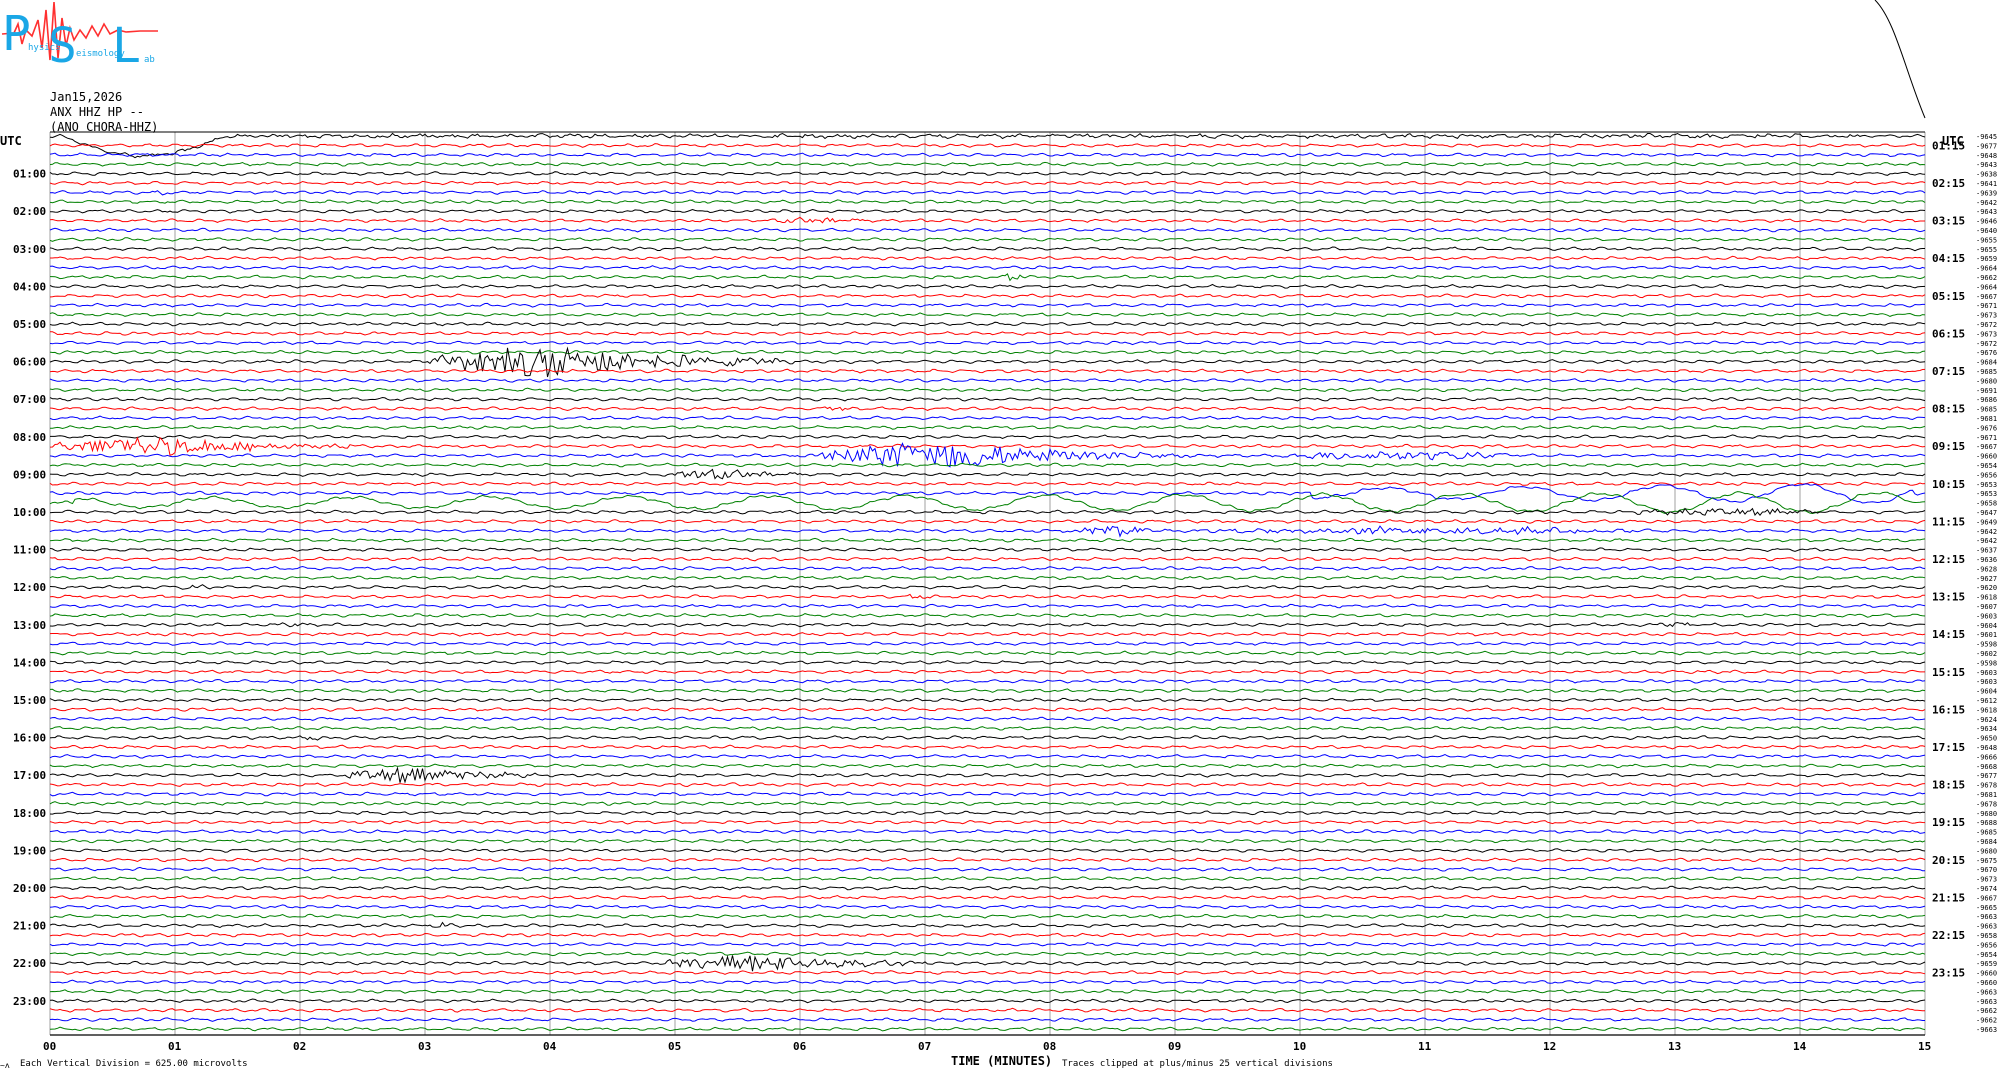 This screenshot has height=1084, width=2010. Describe the element at coordinates (1948, 634) in the screenshot. I see `right-label-13: 14:15` at that location.